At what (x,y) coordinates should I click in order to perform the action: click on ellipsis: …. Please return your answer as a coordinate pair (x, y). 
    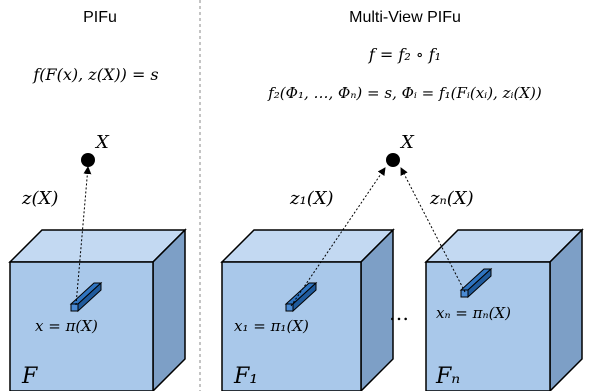
    Looking at the image, I should click on (399, 313).